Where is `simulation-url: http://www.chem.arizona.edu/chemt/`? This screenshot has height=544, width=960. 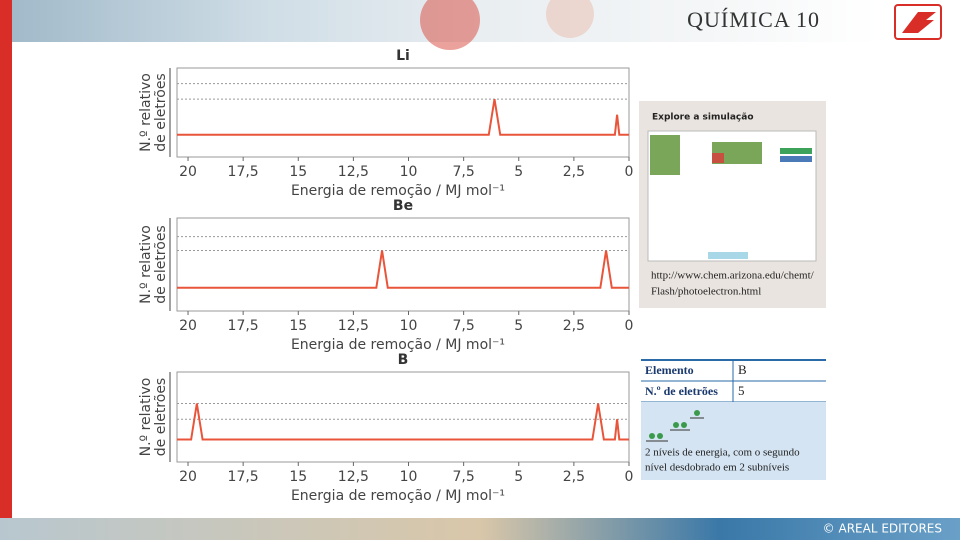 simulation-url: http://www.chem.arizona.edu/chemt/ is located at coordinates (733, 276).